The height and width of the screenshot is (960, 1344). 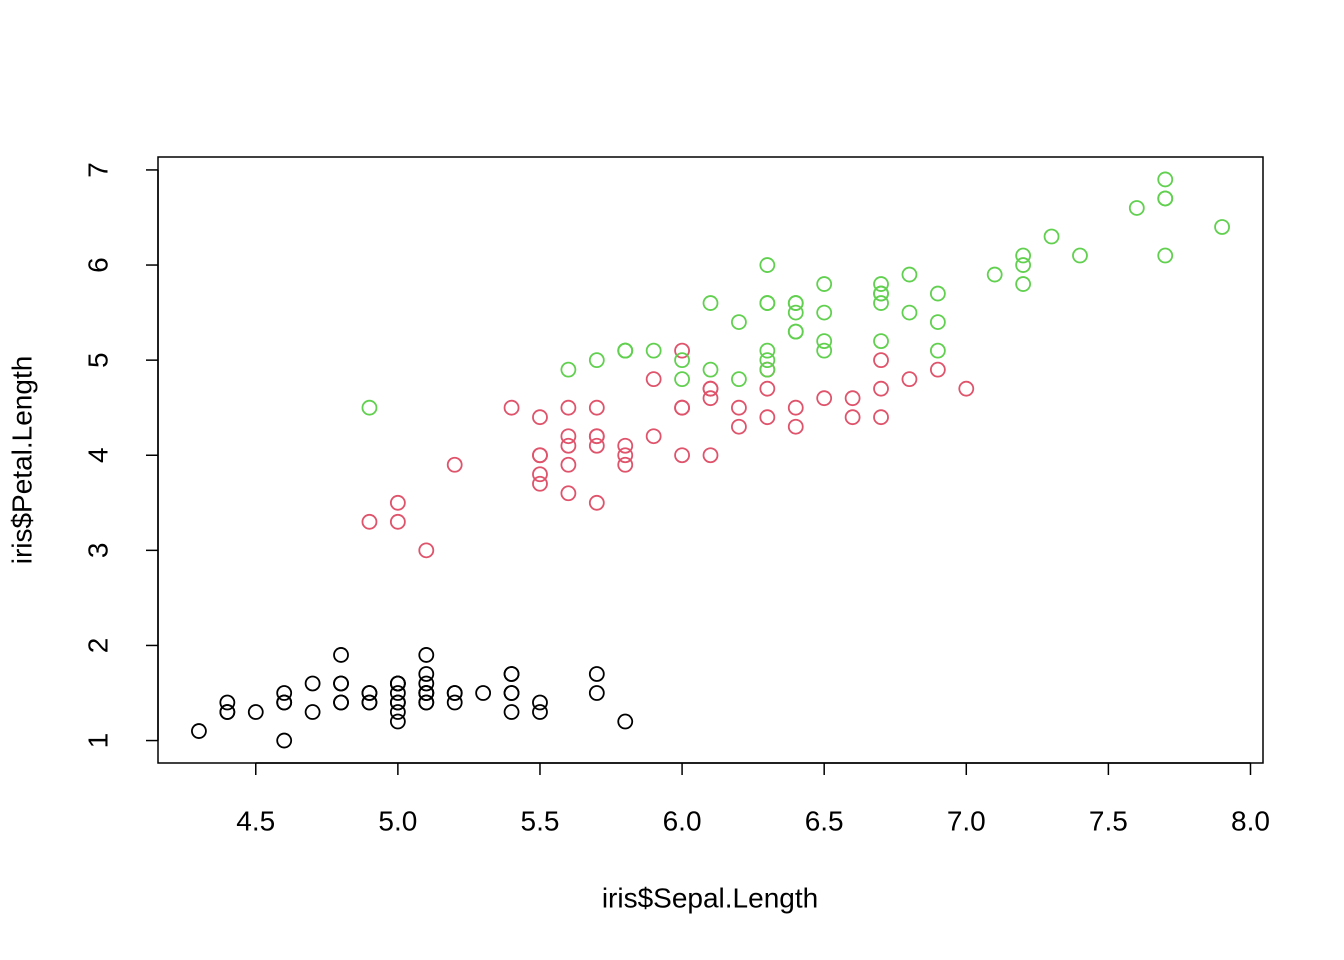 What do you see at coordinates (710, 897) in the screenshot?
I see `x-axis-label: iris$Sepal.Length` at bounding box center [710, 897].